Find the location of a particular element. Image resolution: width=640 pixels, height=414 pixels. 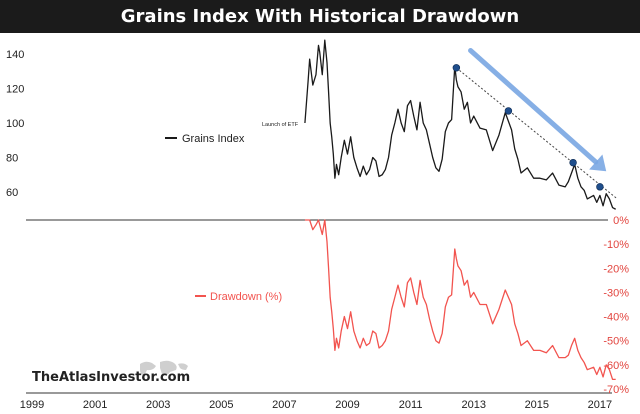

title-bar is located at coordinates (320, 16).